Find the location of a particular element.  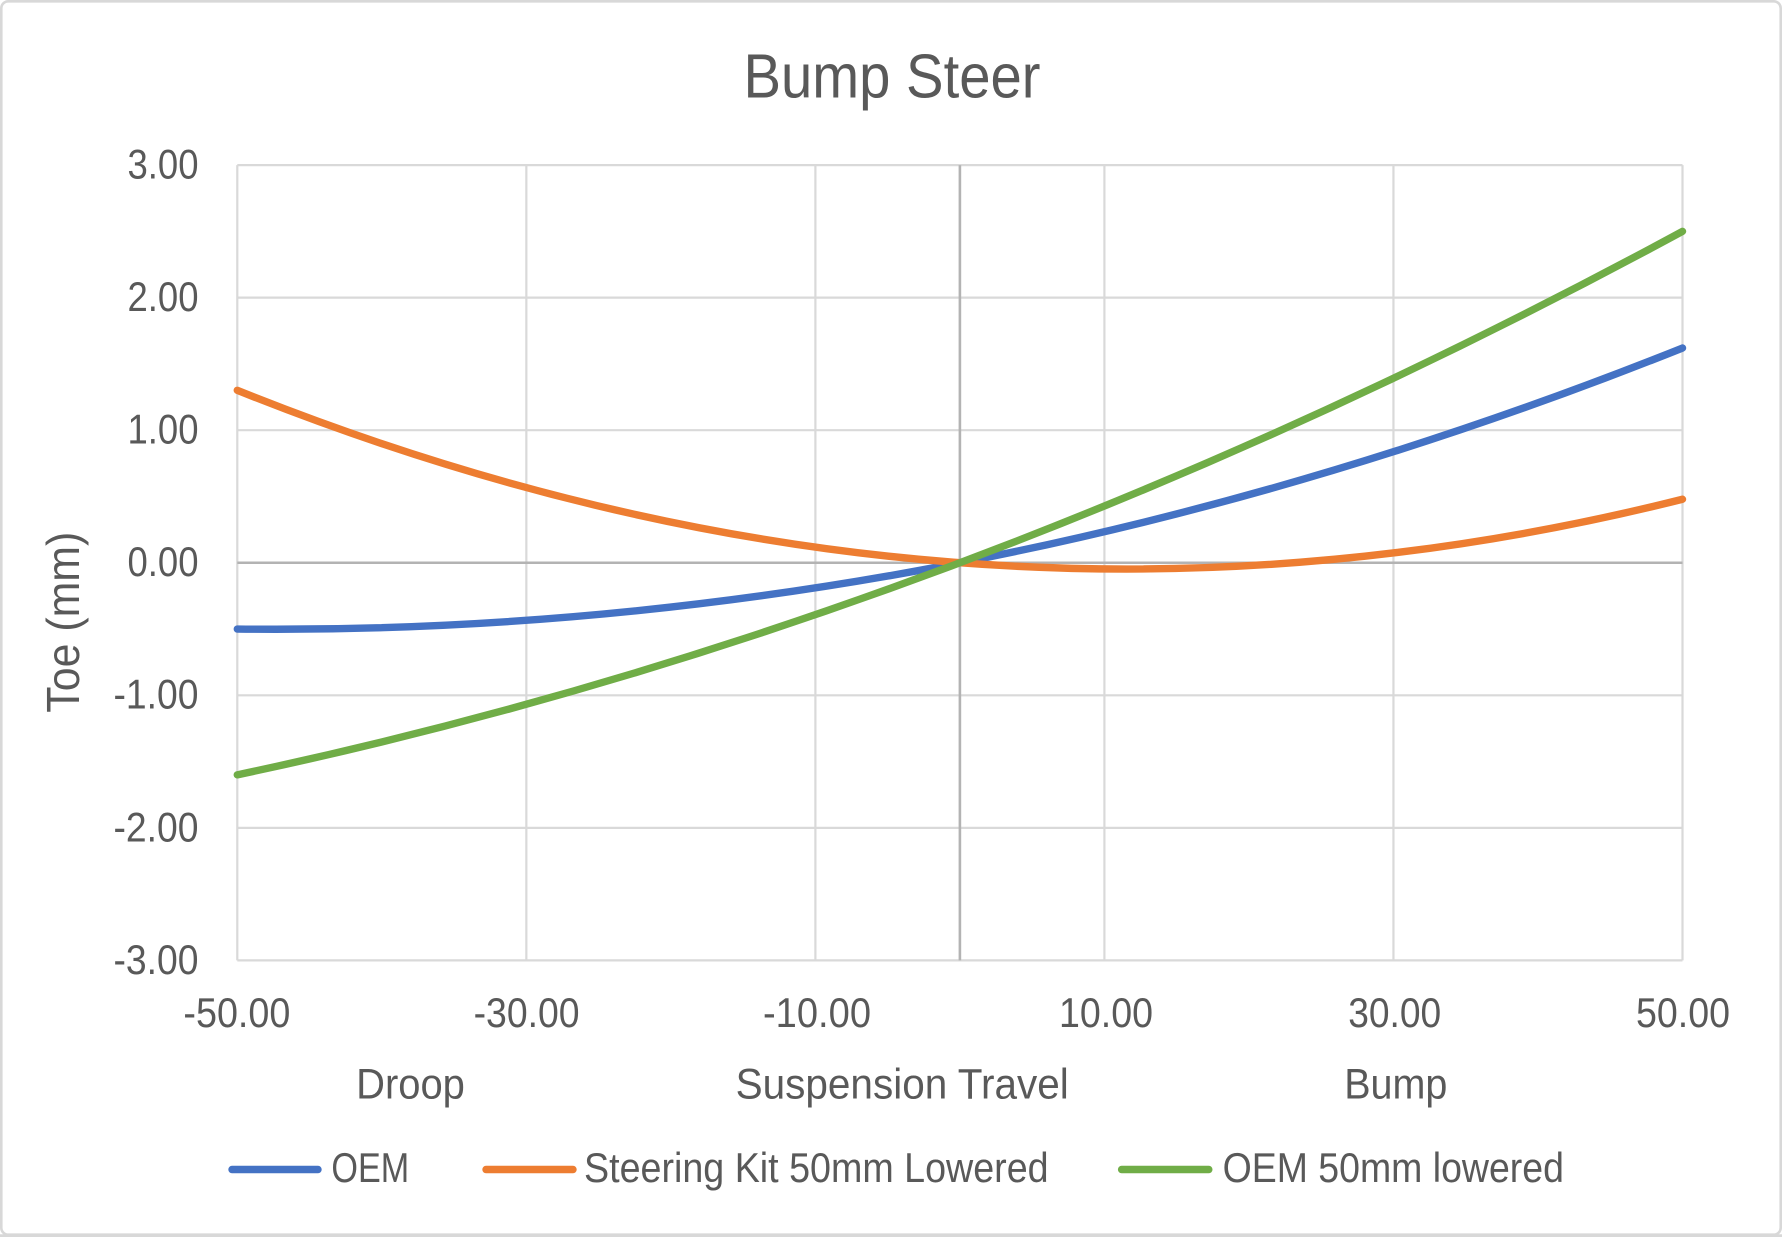

svg-text: Bump Steer is located at coordinates (892, 76).